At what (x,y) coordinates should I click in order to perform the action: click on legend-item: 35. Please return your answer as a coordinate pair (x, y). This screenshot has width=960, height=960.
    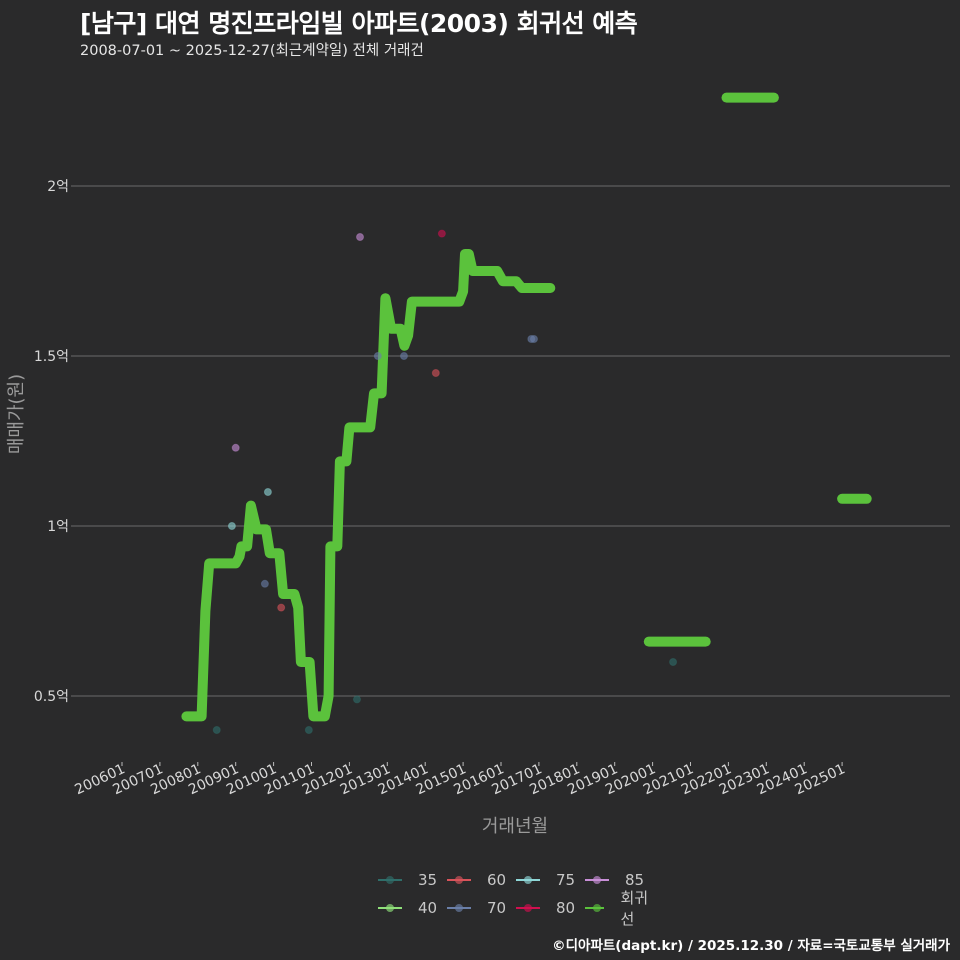
    Looking at the image, I should click on (412, 880).